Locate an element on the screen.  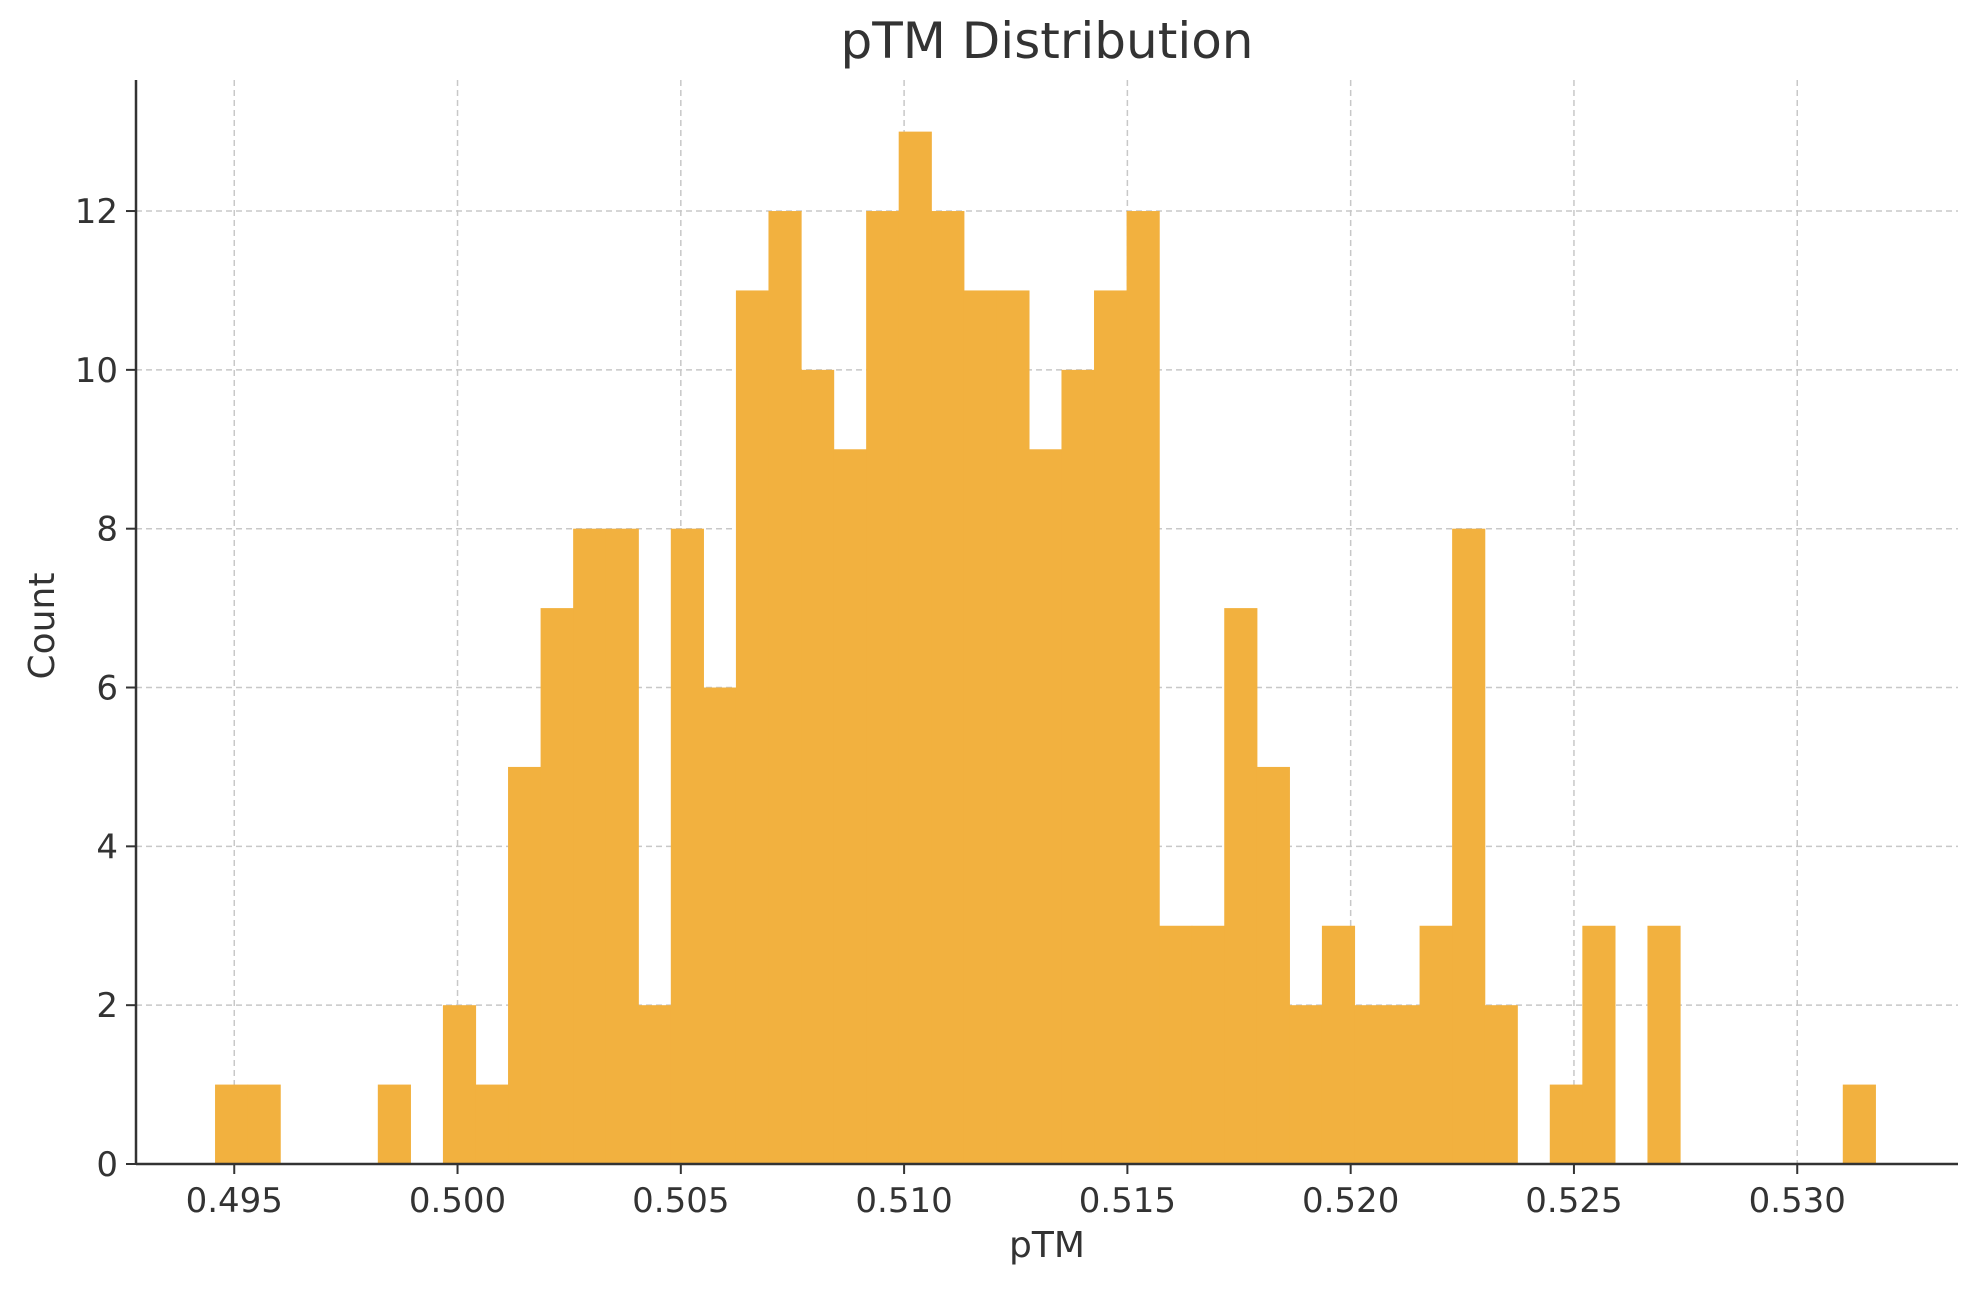
y-tick-label: 0 is located at coordinates (107, 1165).